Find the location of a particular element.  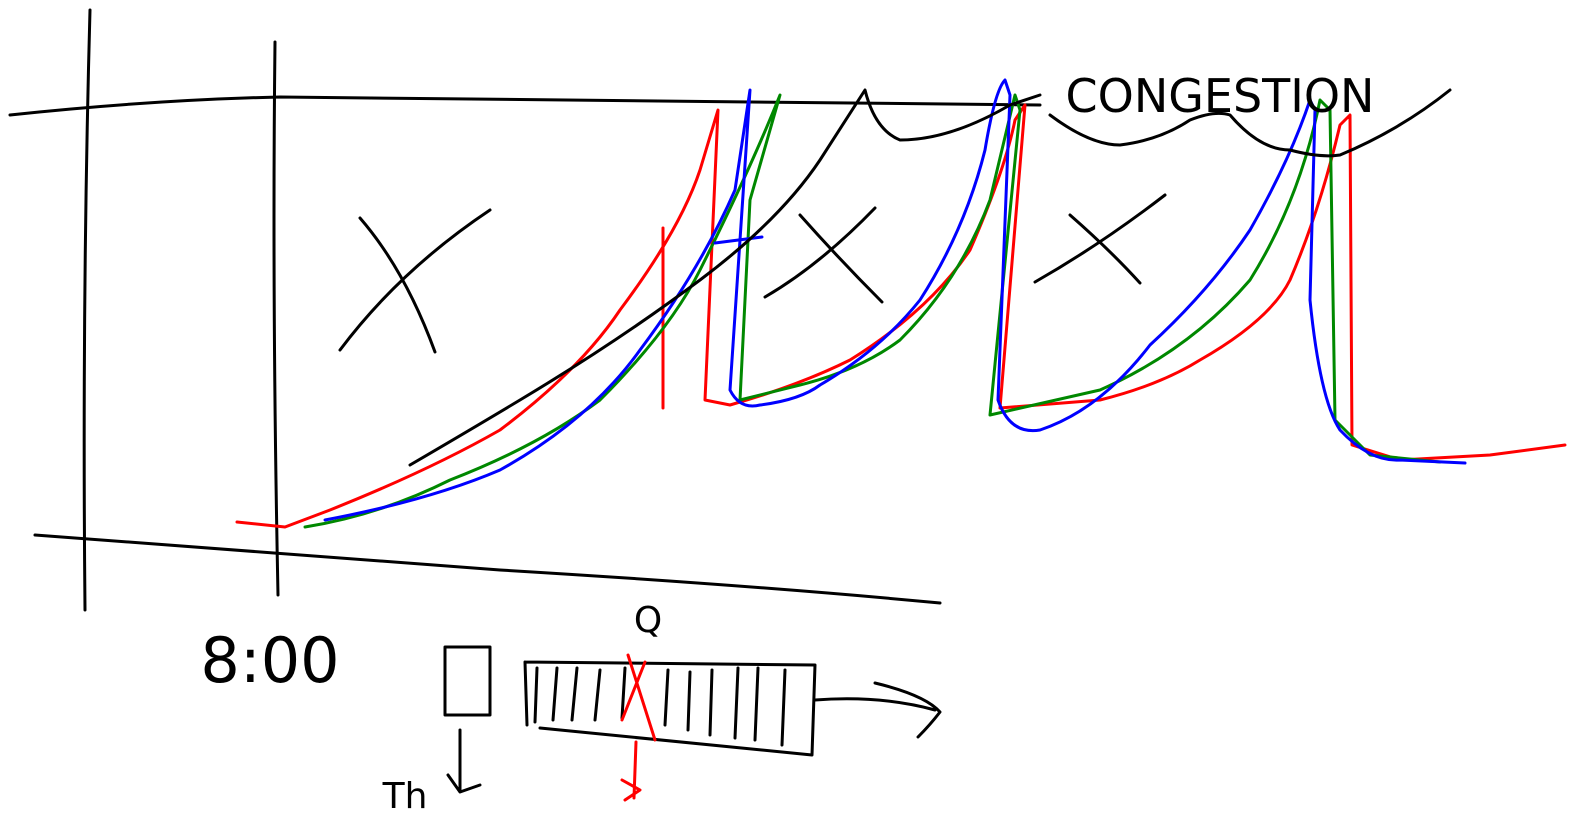

y-axis is located at coordinates (276, 318).